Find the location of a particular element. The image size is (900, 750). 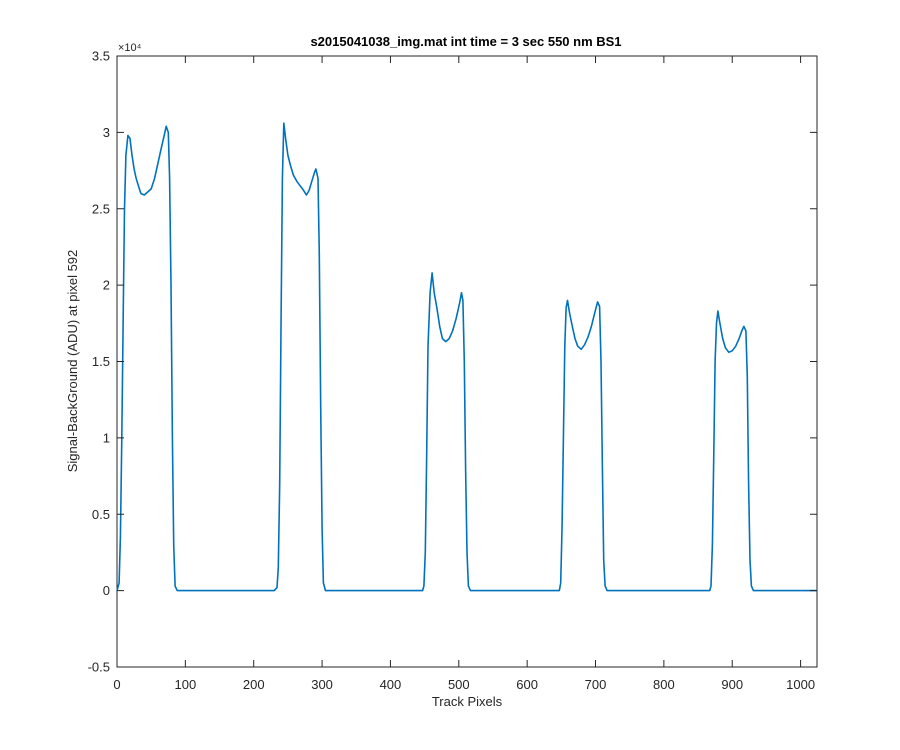

x-tick-label: 600 is located at coordinates (527, 684).